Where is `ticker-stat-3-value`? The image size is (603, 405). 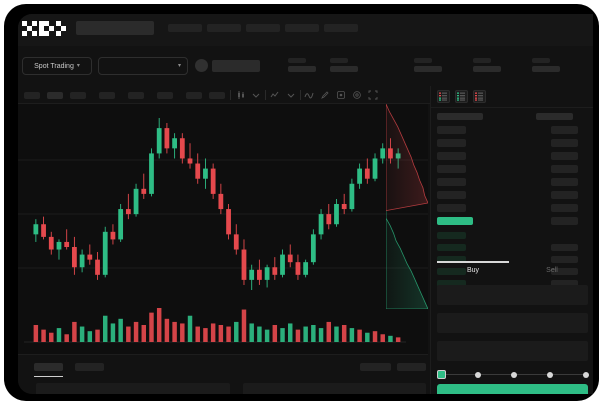
ticker-stat-3-value is located at coordinates (428, 69).